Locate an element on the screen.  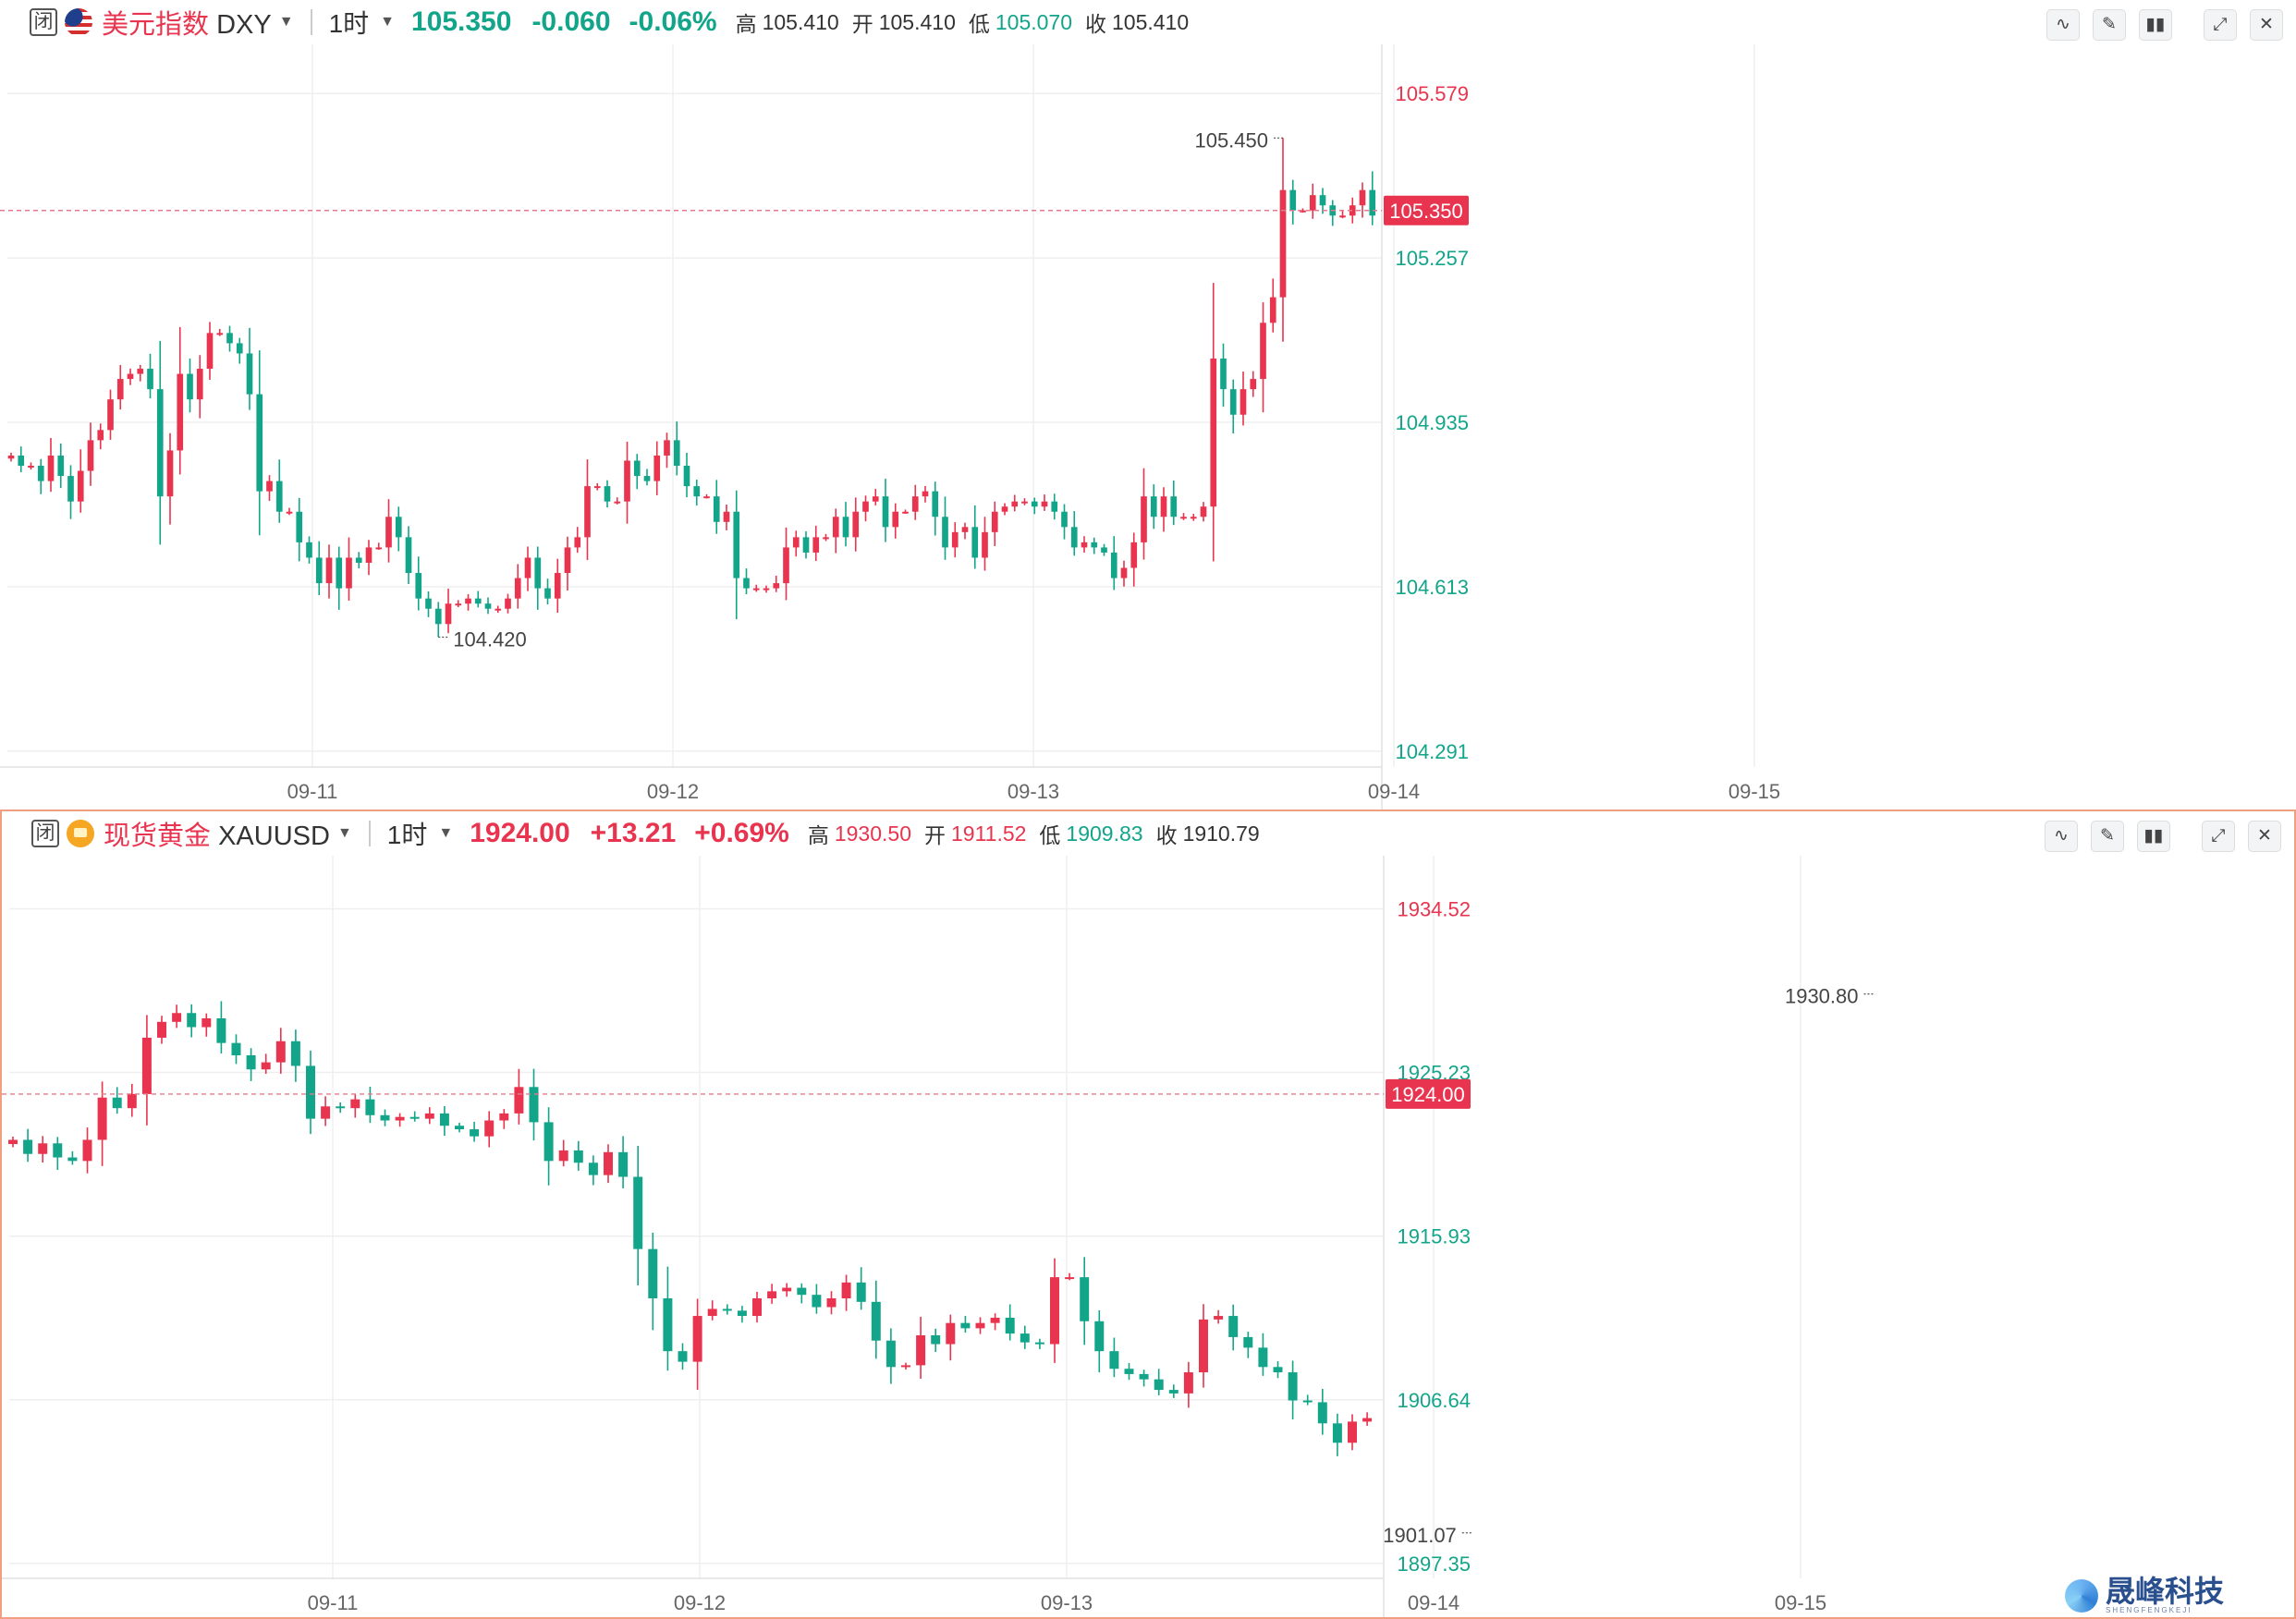
y-tick-label: 105.257 is located at coordinates (1432, 258).